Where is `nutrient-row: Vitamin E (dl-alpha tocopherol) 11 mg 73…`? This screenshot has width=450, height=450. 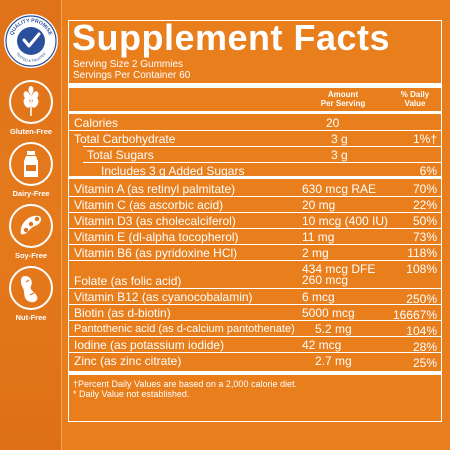
nutrient-row: Vitamin E (dl-alpha tocopherol) 11 mg 73… is located at coordinates (255, 237).